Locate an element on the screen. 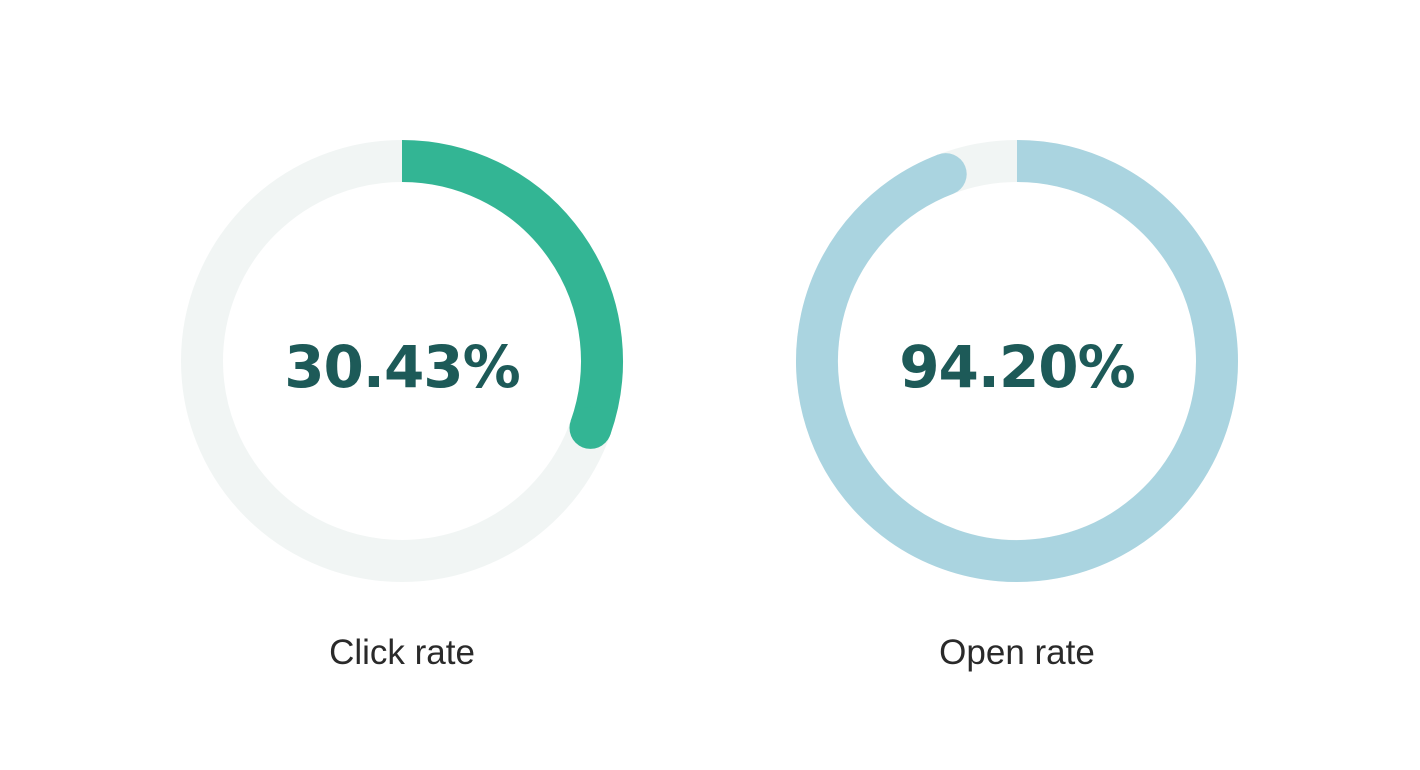  open-rate-label: Open rate is located at coordinates (1017, 652).